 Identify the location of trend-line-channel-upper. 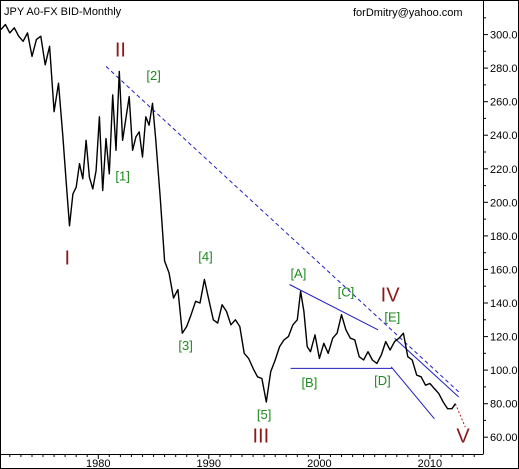
(427, 367).